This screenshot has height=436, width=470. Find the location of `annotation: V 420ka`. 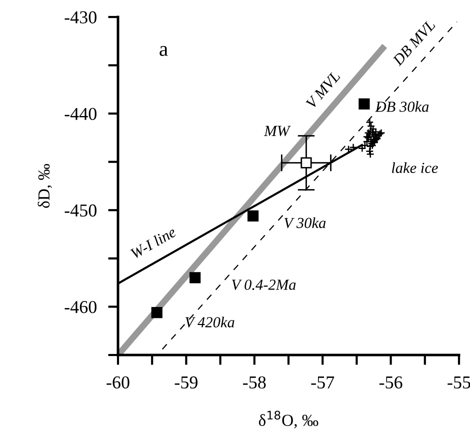

annotation: V 420ka is located at coordinates (209, 322).